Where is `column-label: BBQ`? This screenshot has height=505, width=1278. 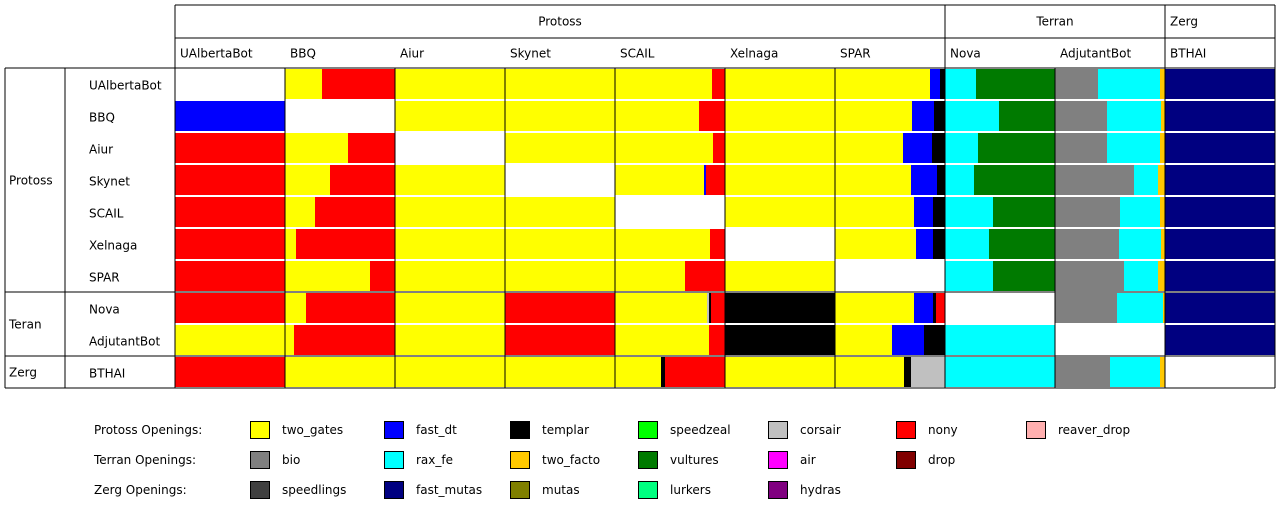
column-label: BBQ is located at coordinates (303, 54).